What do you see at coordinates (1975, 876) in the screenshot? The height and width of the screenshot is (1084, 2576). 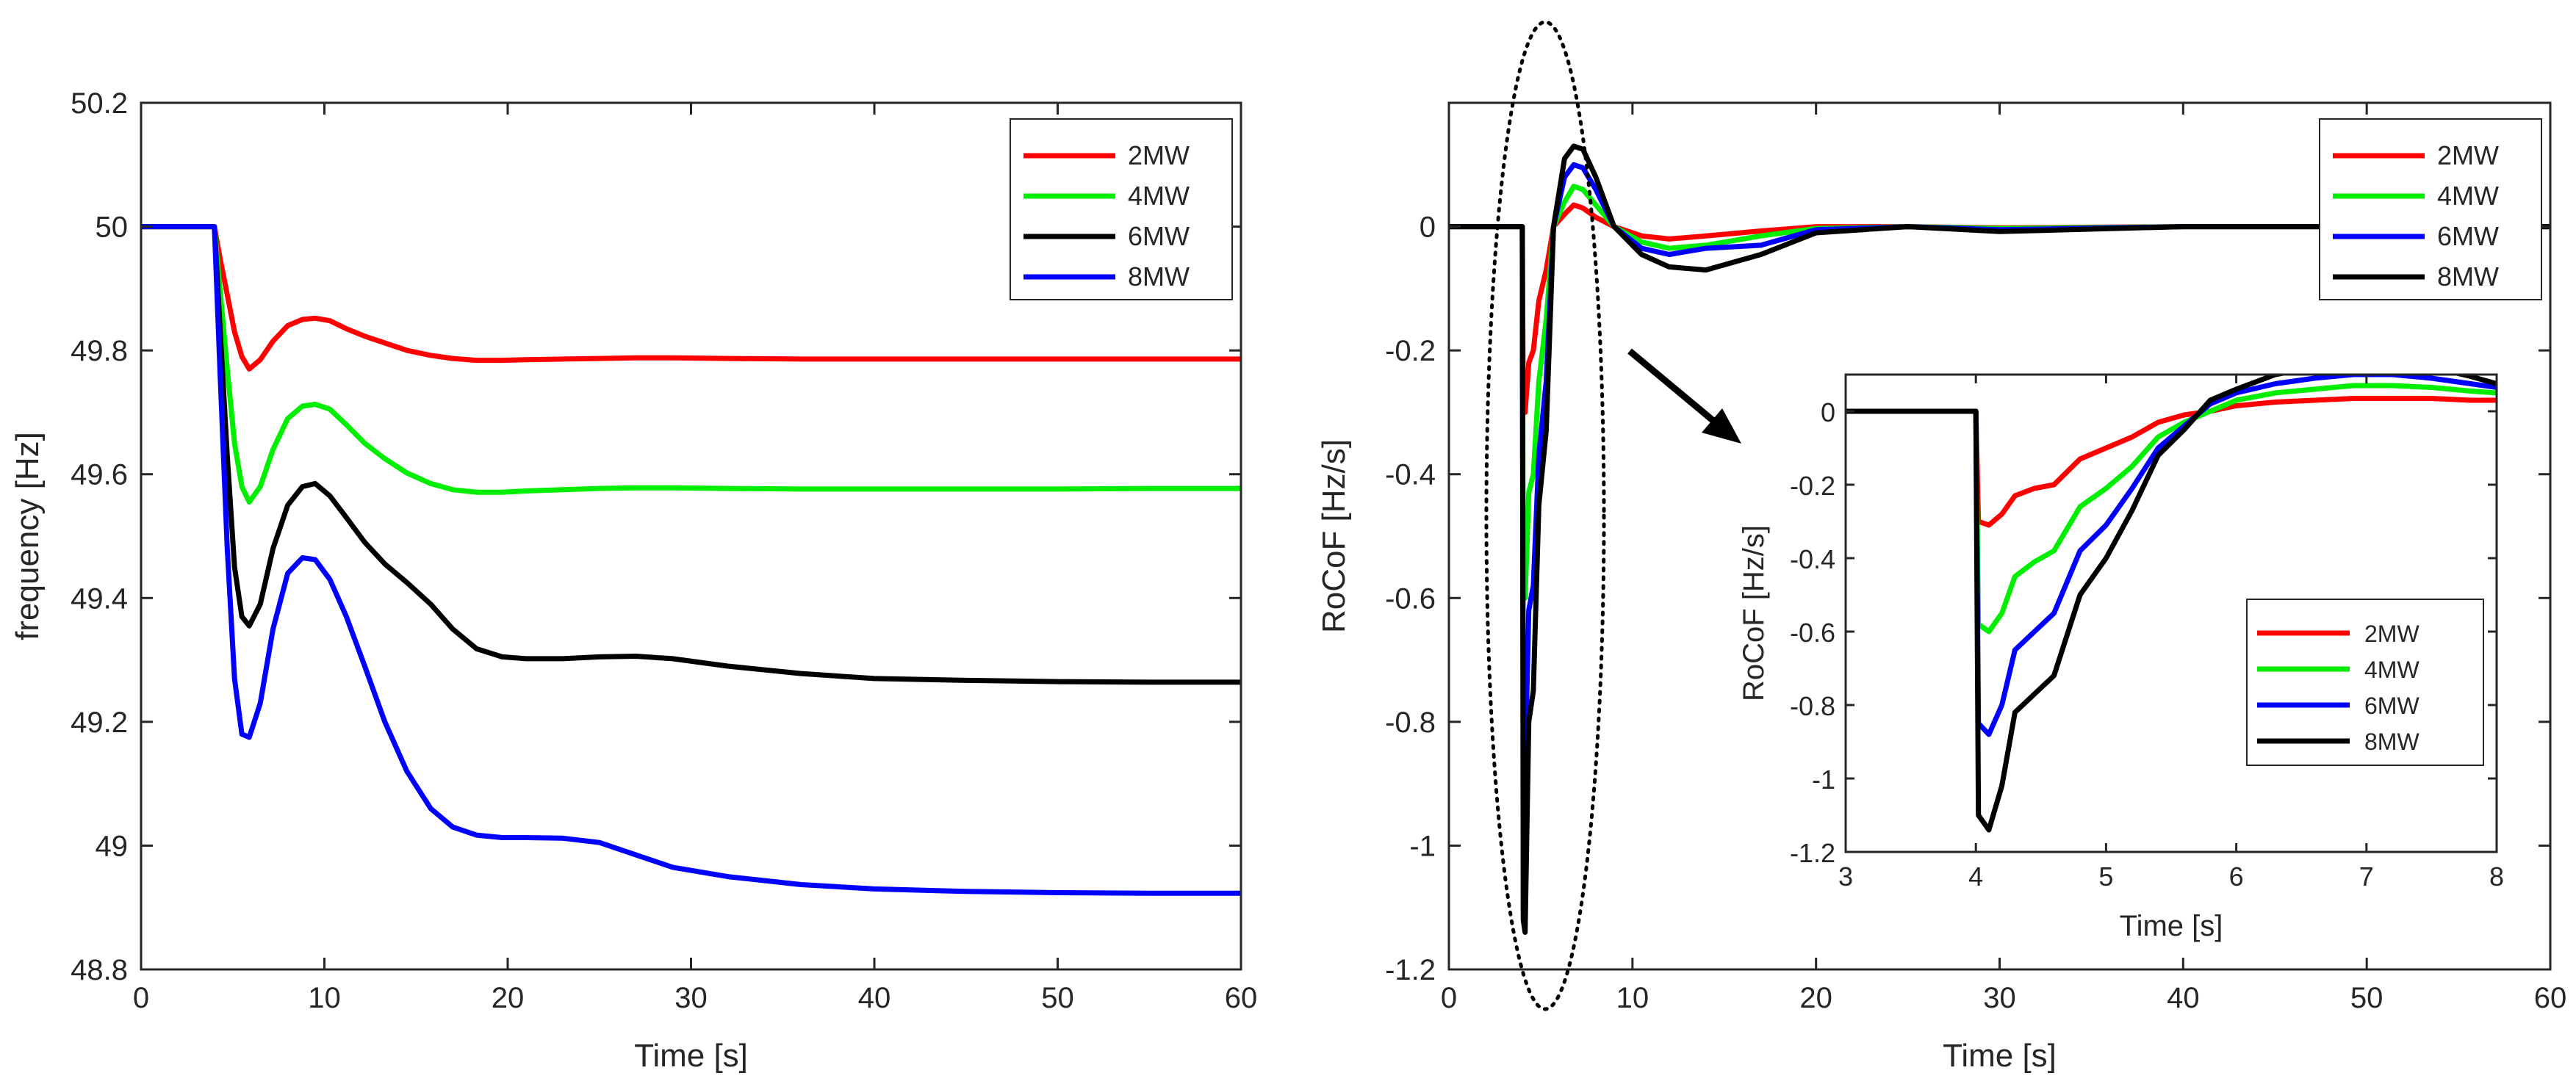 I see `x-tick-label: 4` at bounding box center [1975, 876].